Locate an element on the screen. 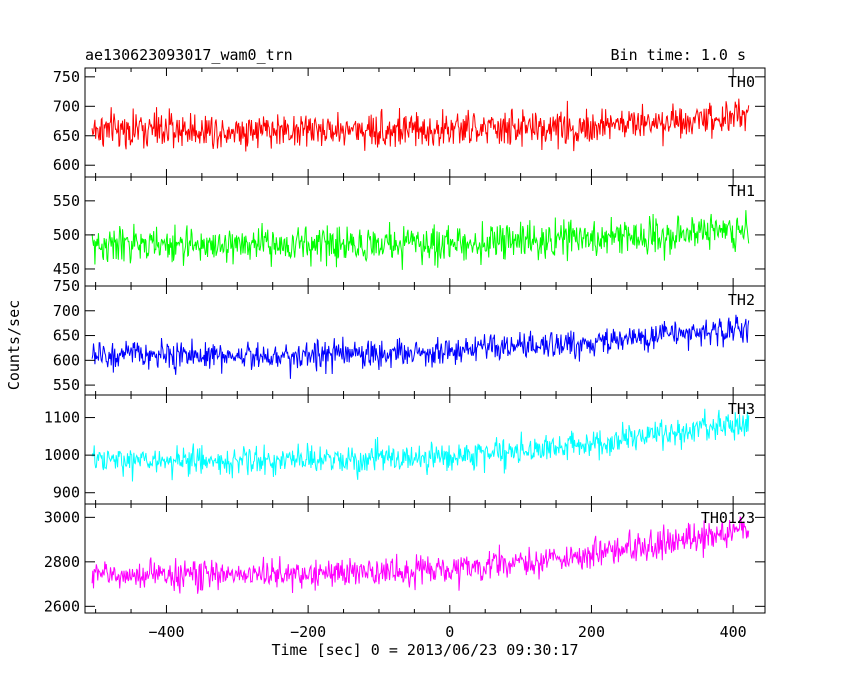  y-tick-label: 500 is located at coordinates (66, 235).